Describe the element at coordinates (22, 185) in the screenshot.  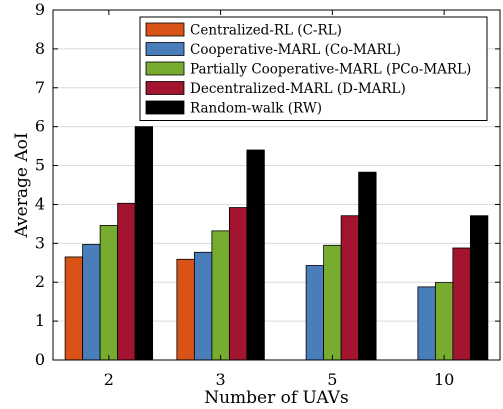
I see `y-axis-label: Average AoI` at that location.